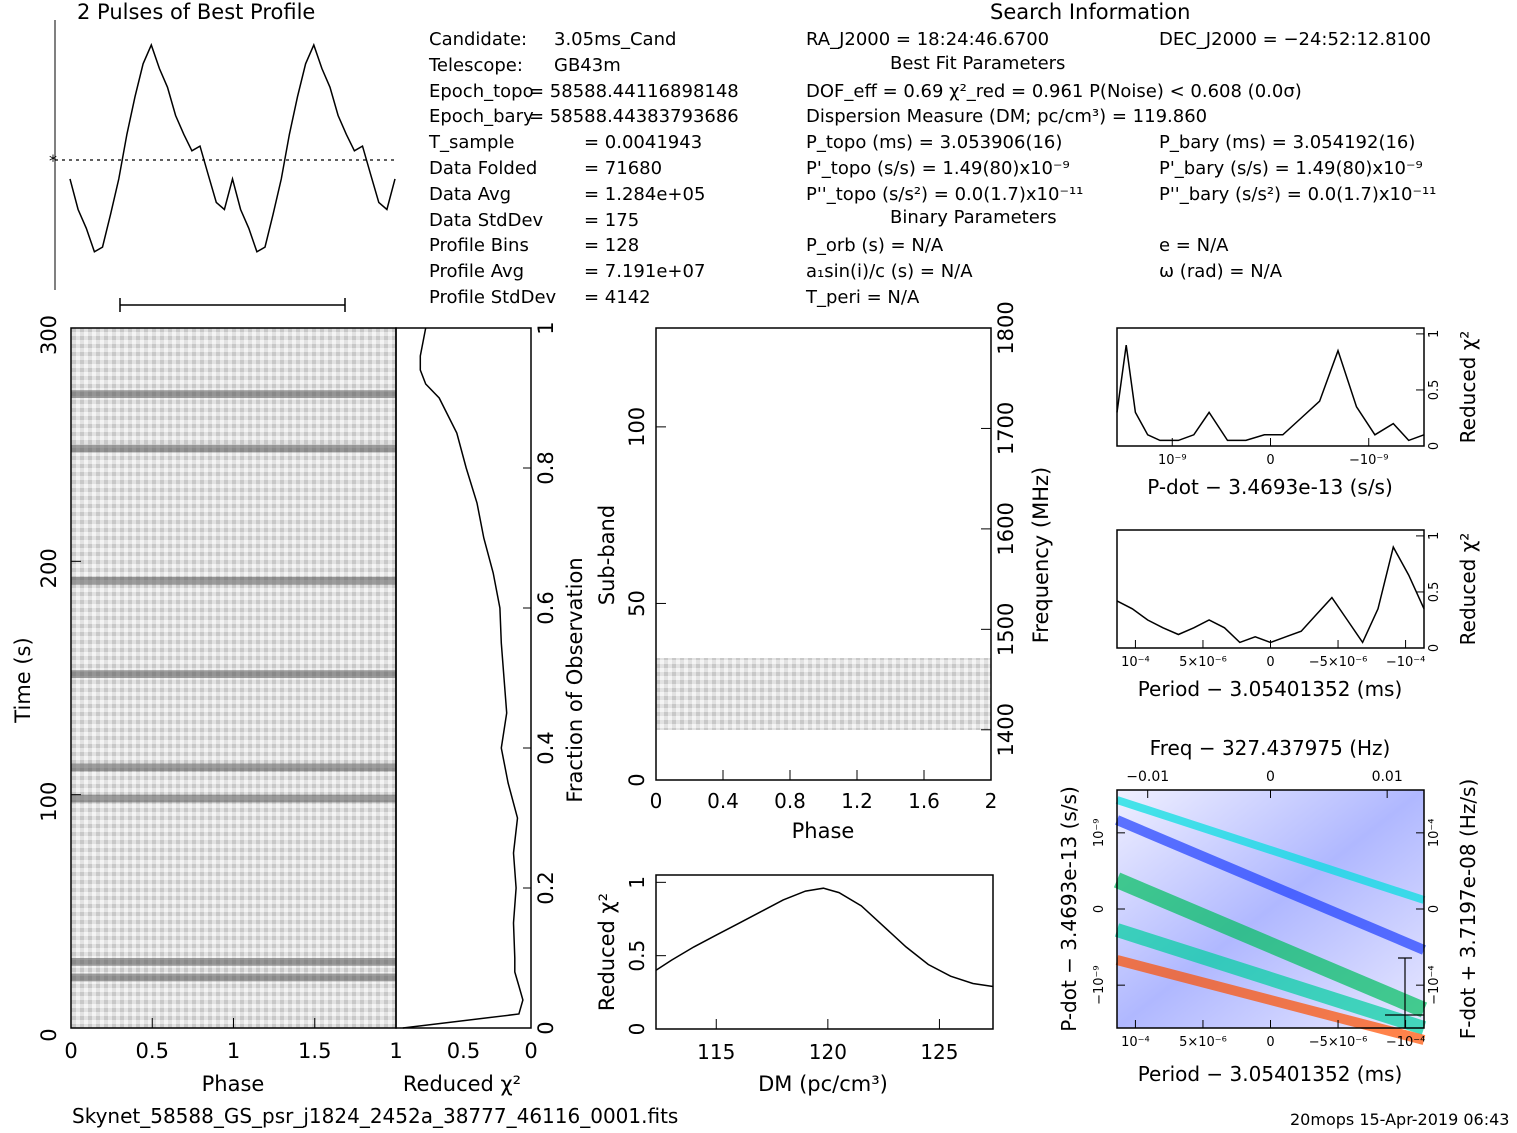 This screenshot has width=1517, height=1133. I want to click on dm-xtick-label: 120, so click(828, 1052).